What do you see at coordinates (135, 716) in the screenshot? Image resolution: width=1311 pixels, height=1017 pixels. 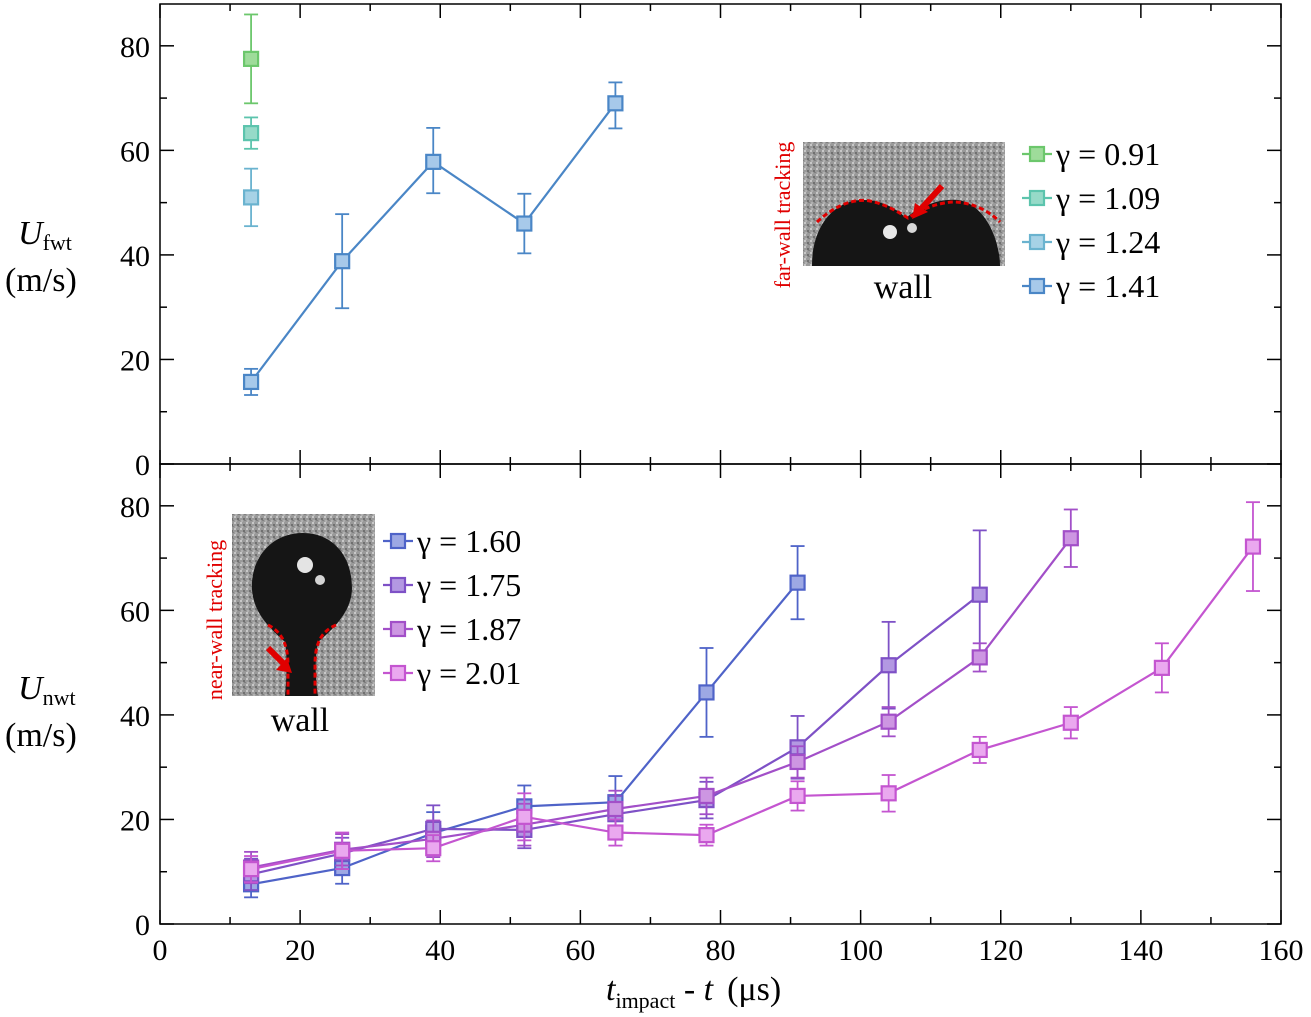 I see `bottom-ytick-label: 40` at bounding box center [135, 716].